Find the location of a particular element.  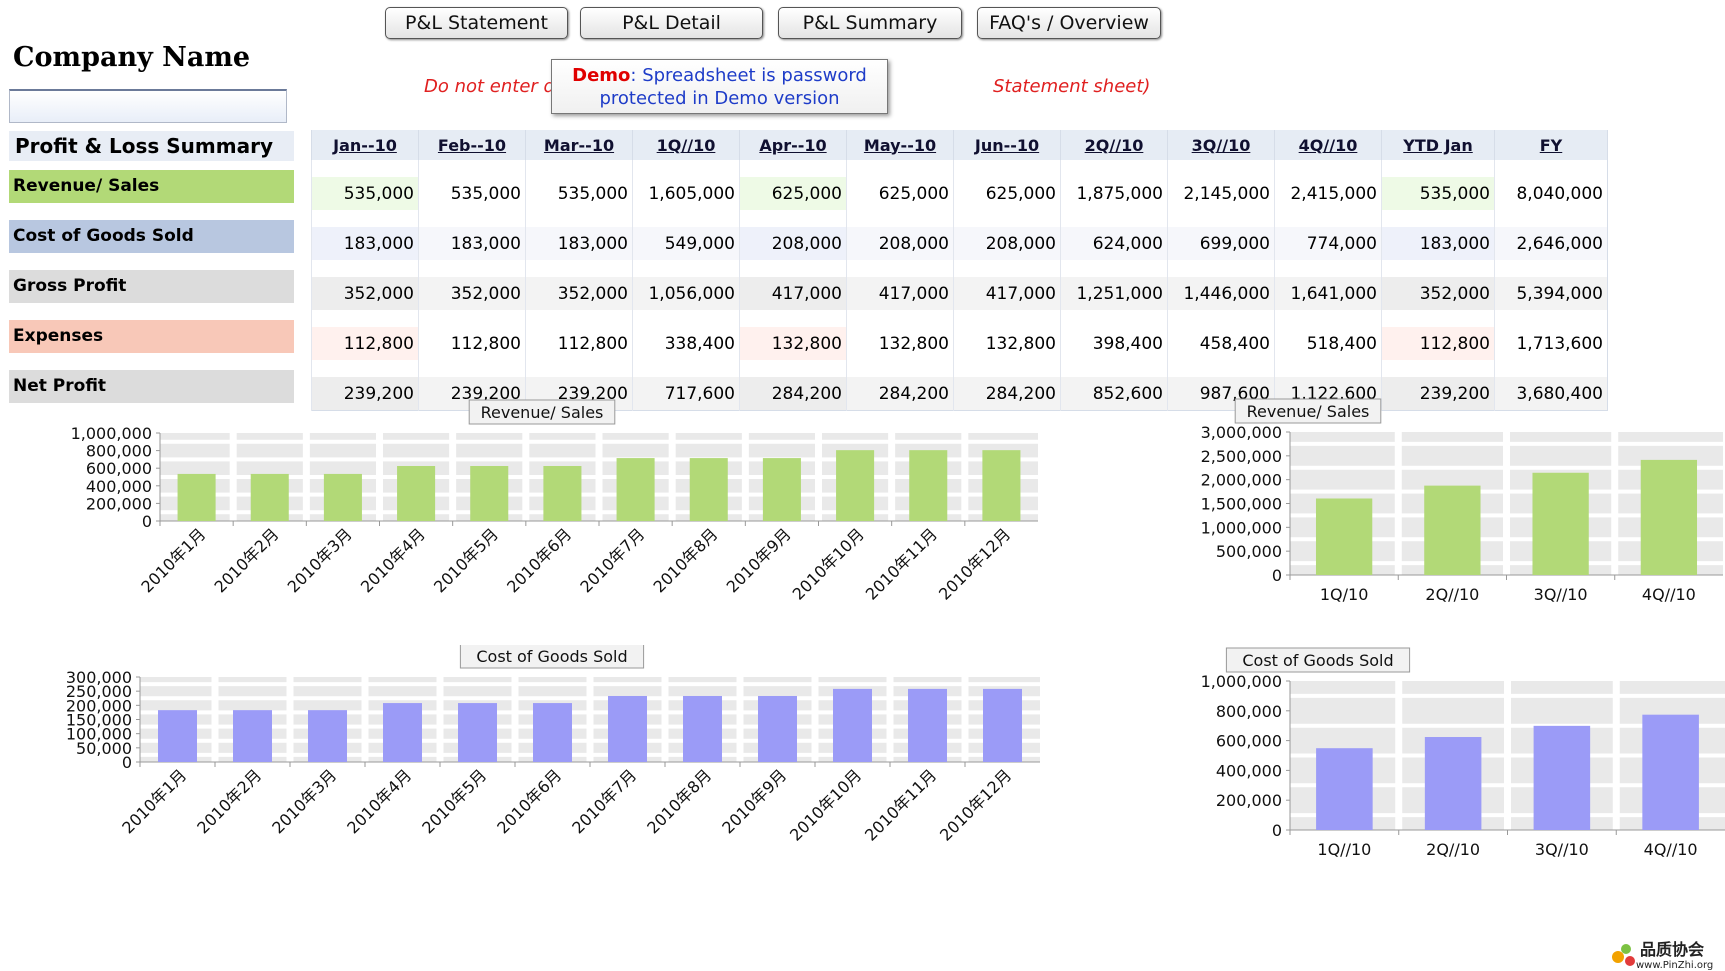

pl-detail-button: P&L Detail is located at coordinates (671, 23).